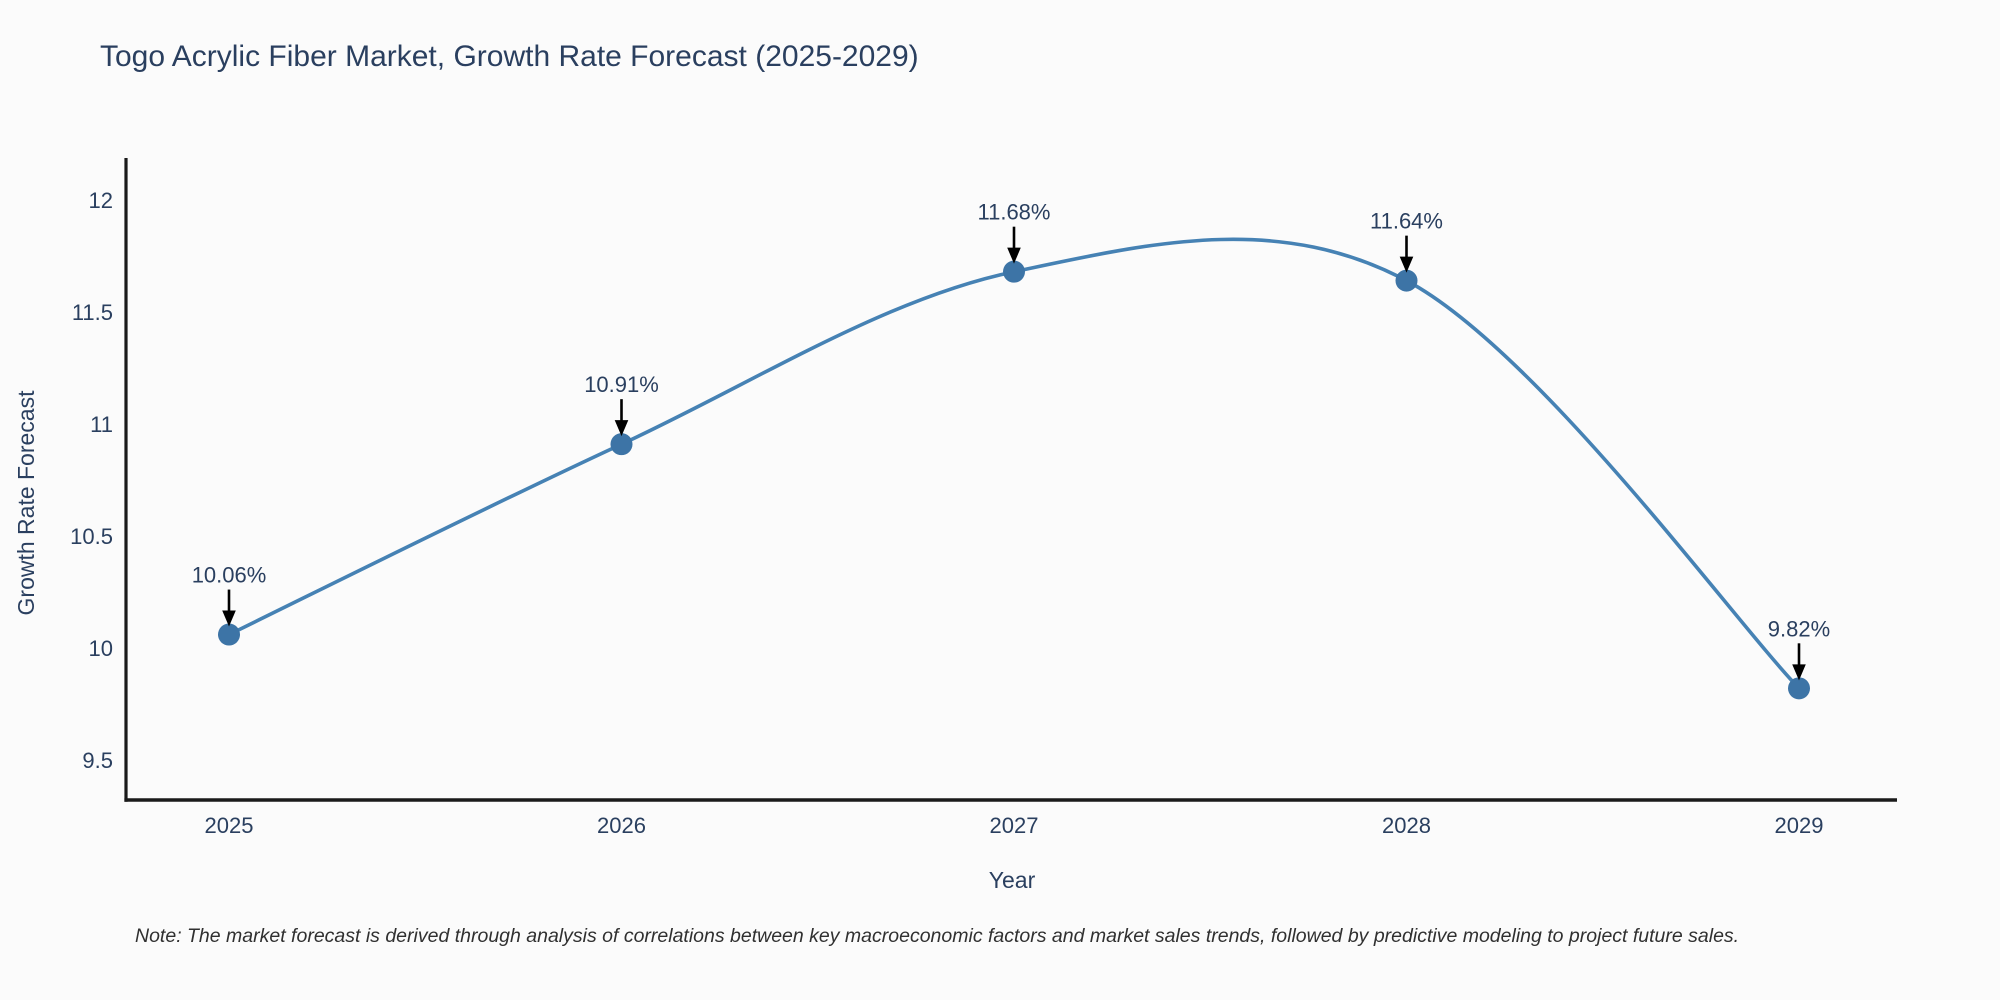 The width and height of the screenshot is (2000, 1000). Describe the element at coordinates (1799, 628) in the screenshot. I see `annotation-label: 9.82%` at that location.